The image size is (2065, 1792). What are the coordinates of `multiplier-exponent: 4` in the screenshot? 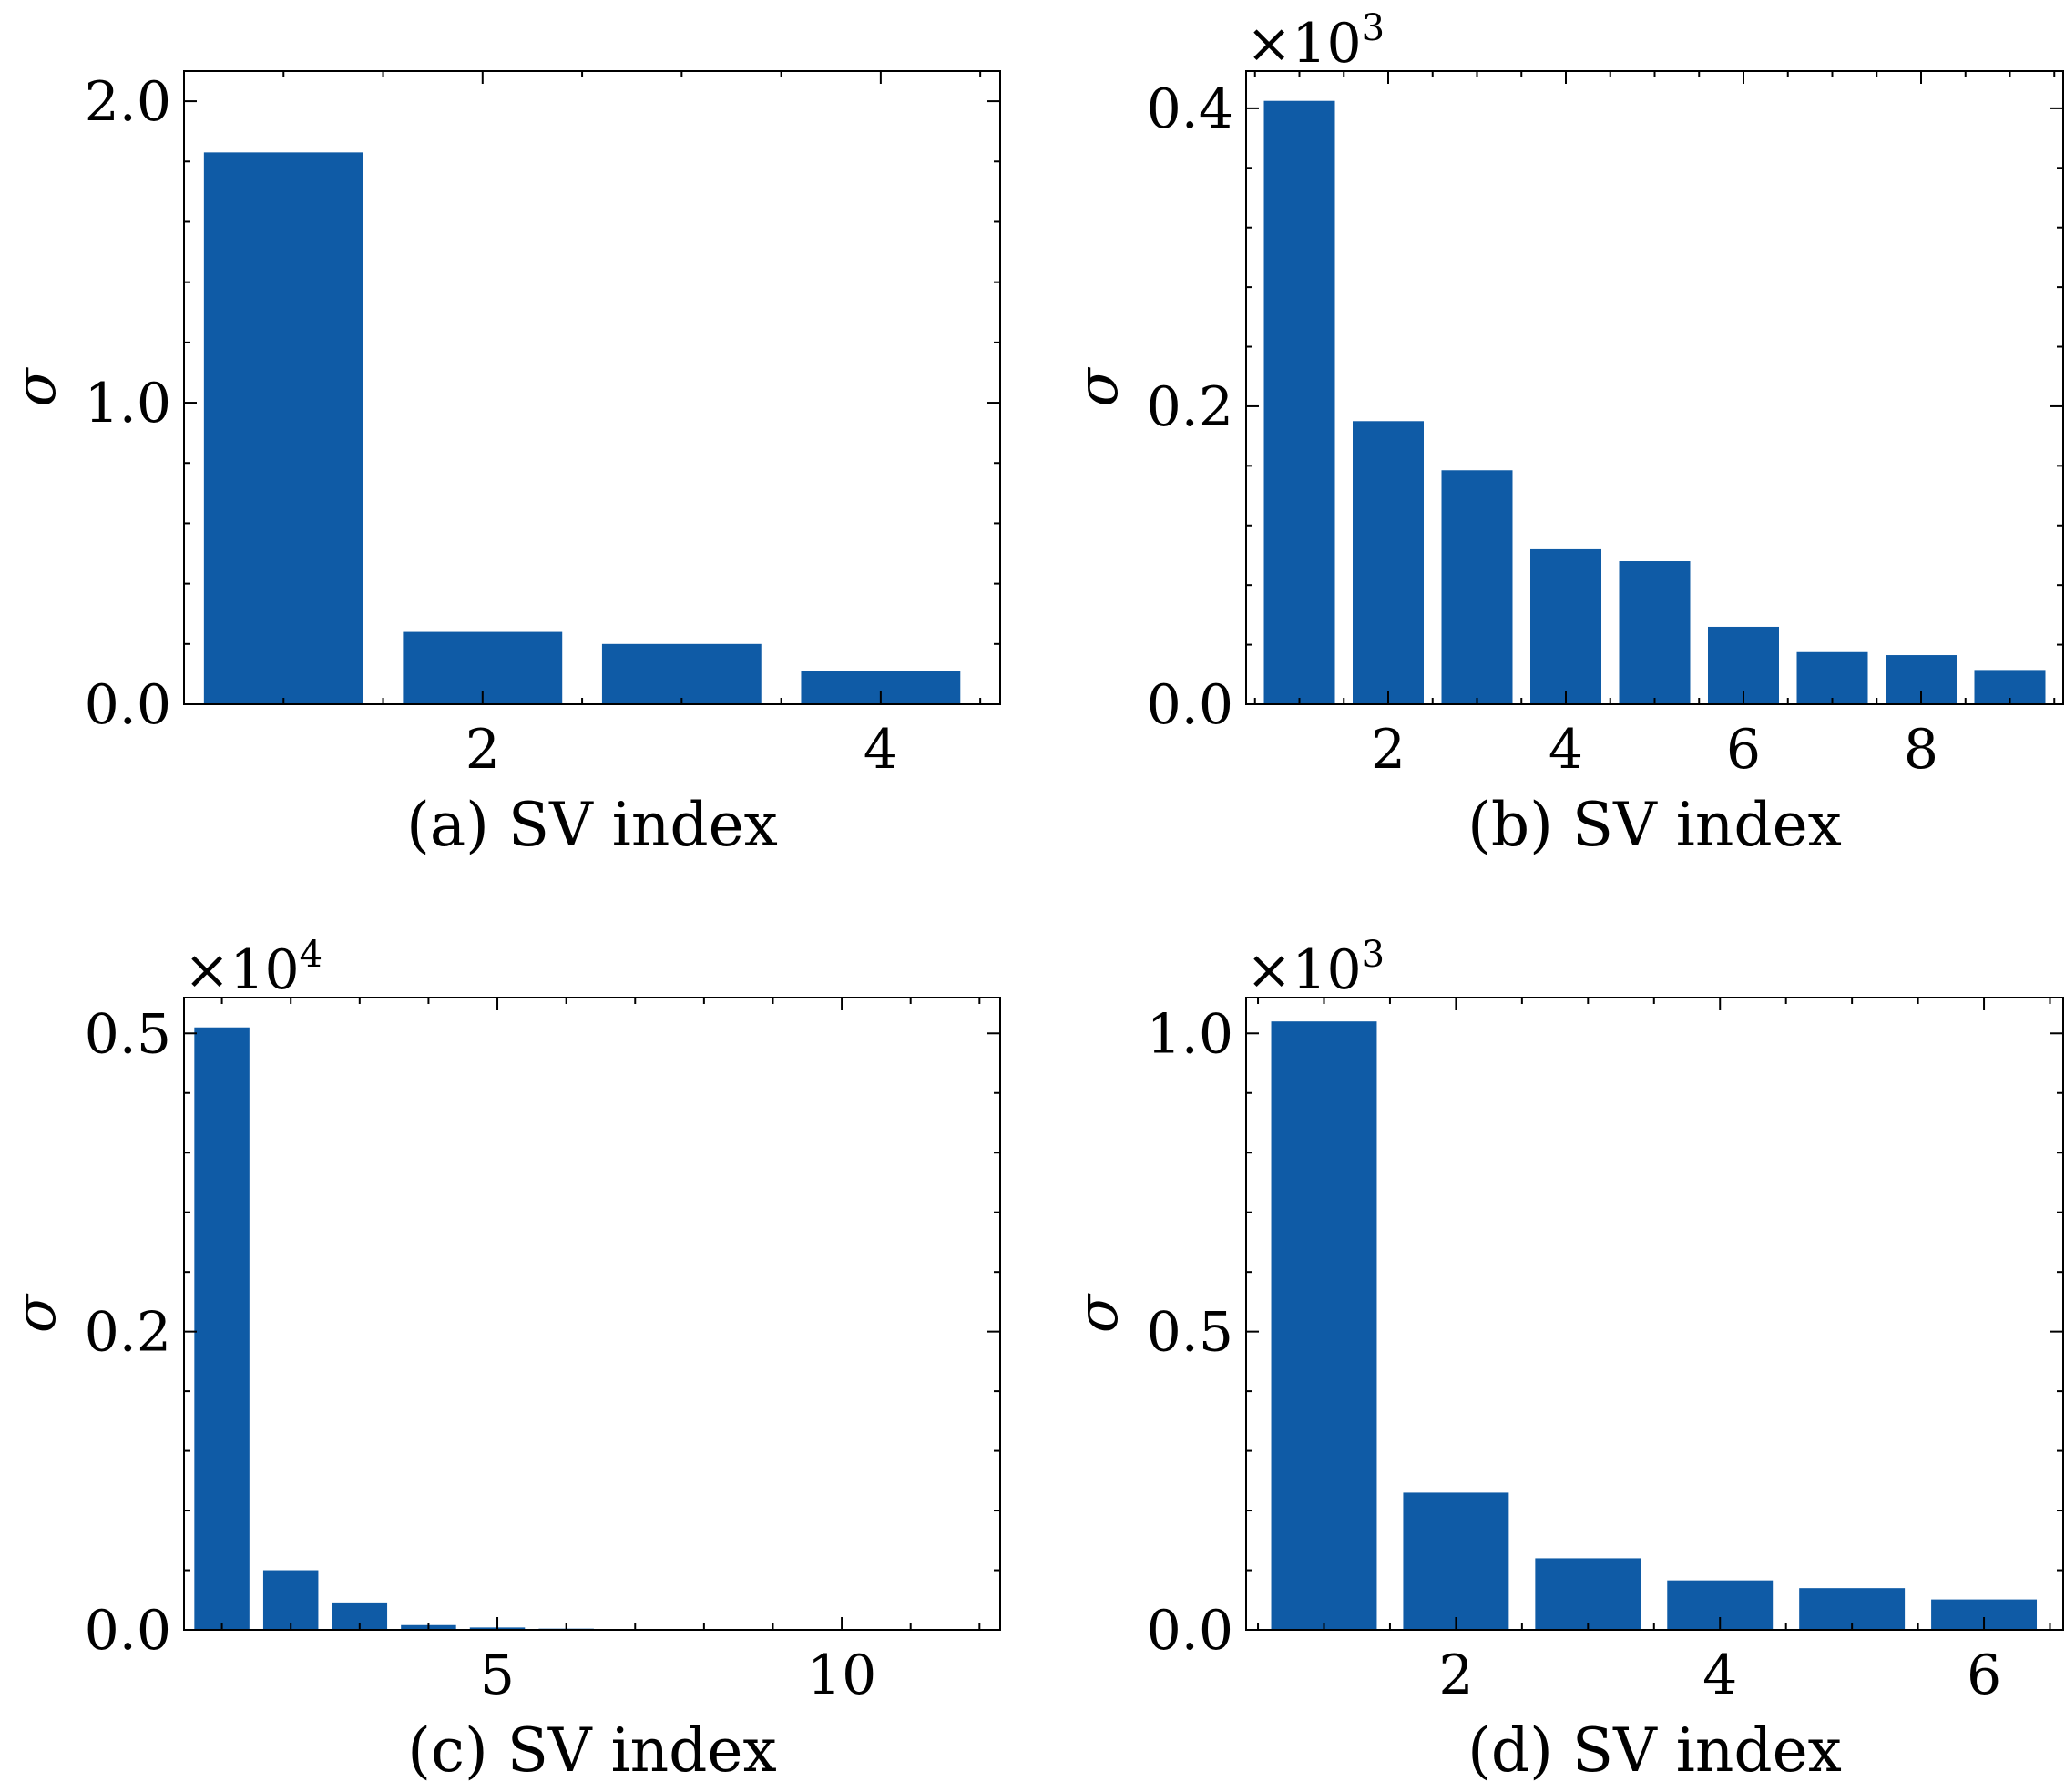 It's located at (311, 955).